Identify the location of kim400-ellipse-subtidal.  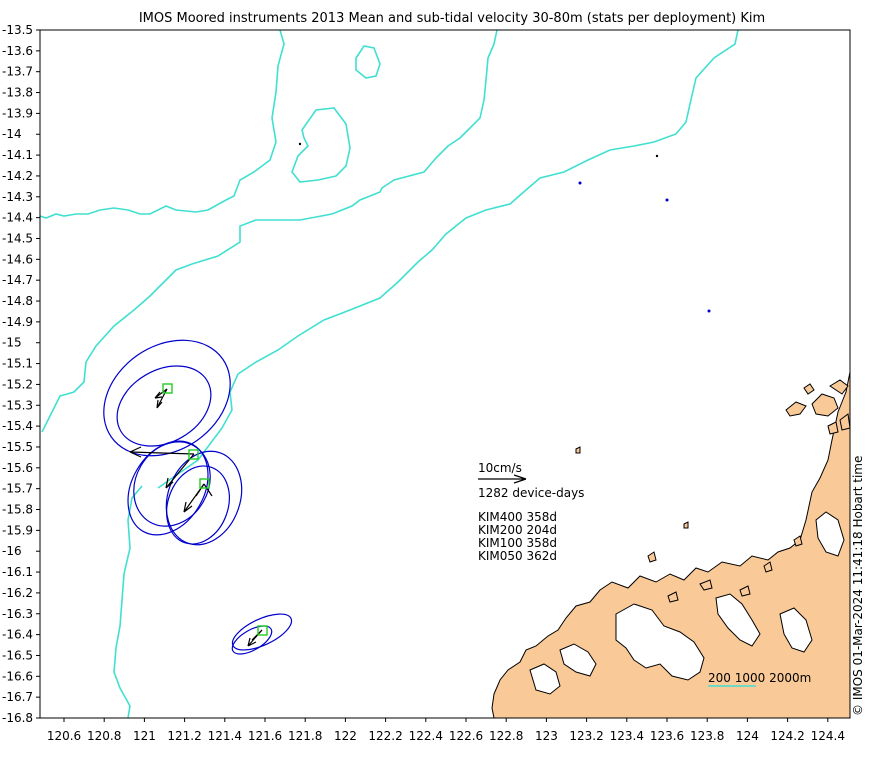
(164, 406).